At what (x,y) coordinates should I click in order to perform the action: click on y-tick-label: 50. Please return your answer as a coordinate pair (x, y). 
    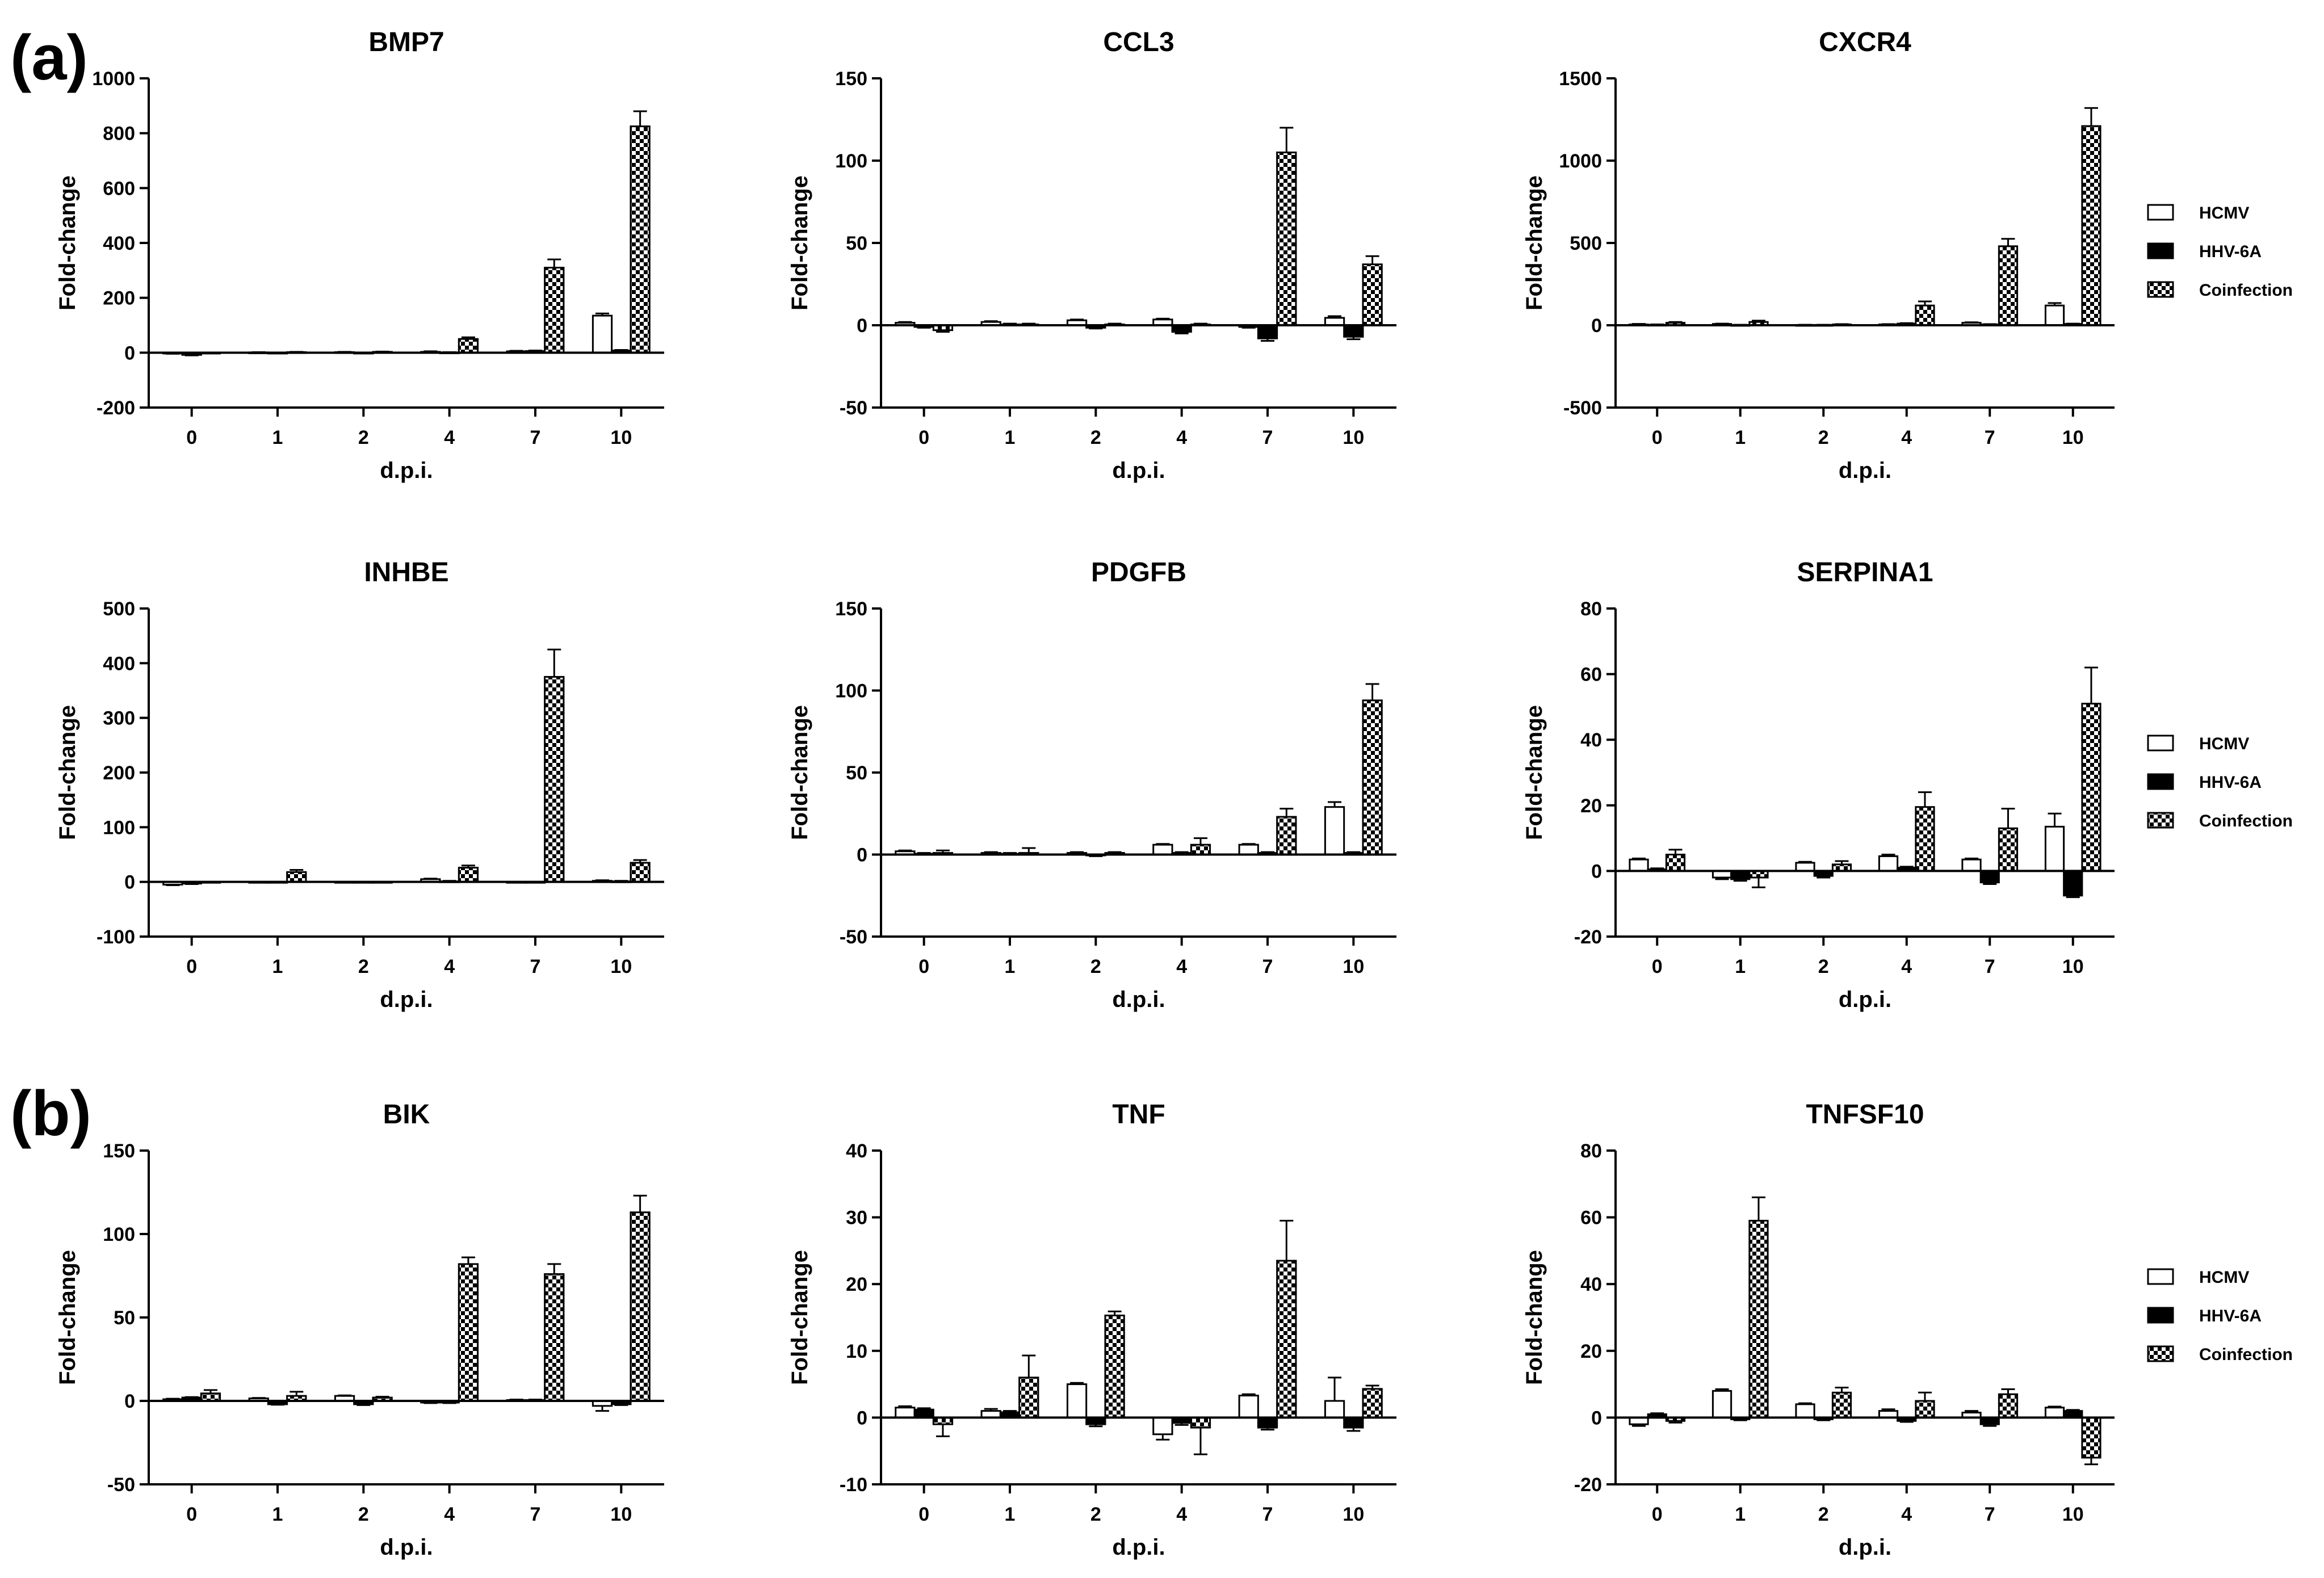
    Looking at the image, I should click on (857, 773).